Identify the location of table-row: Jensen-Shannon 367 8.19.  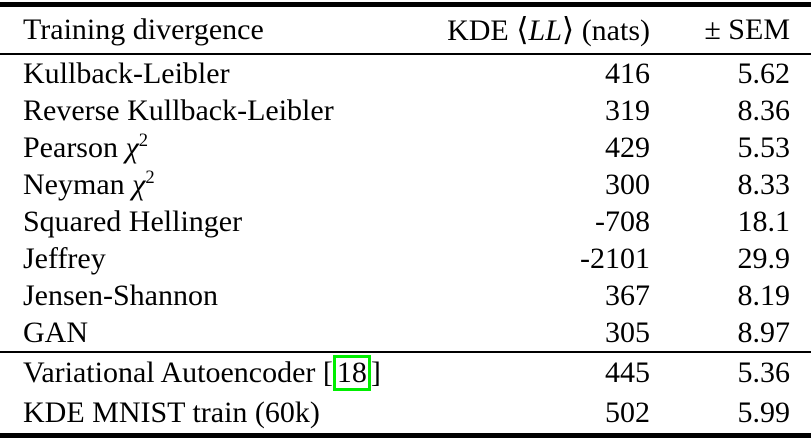
(405, 295).